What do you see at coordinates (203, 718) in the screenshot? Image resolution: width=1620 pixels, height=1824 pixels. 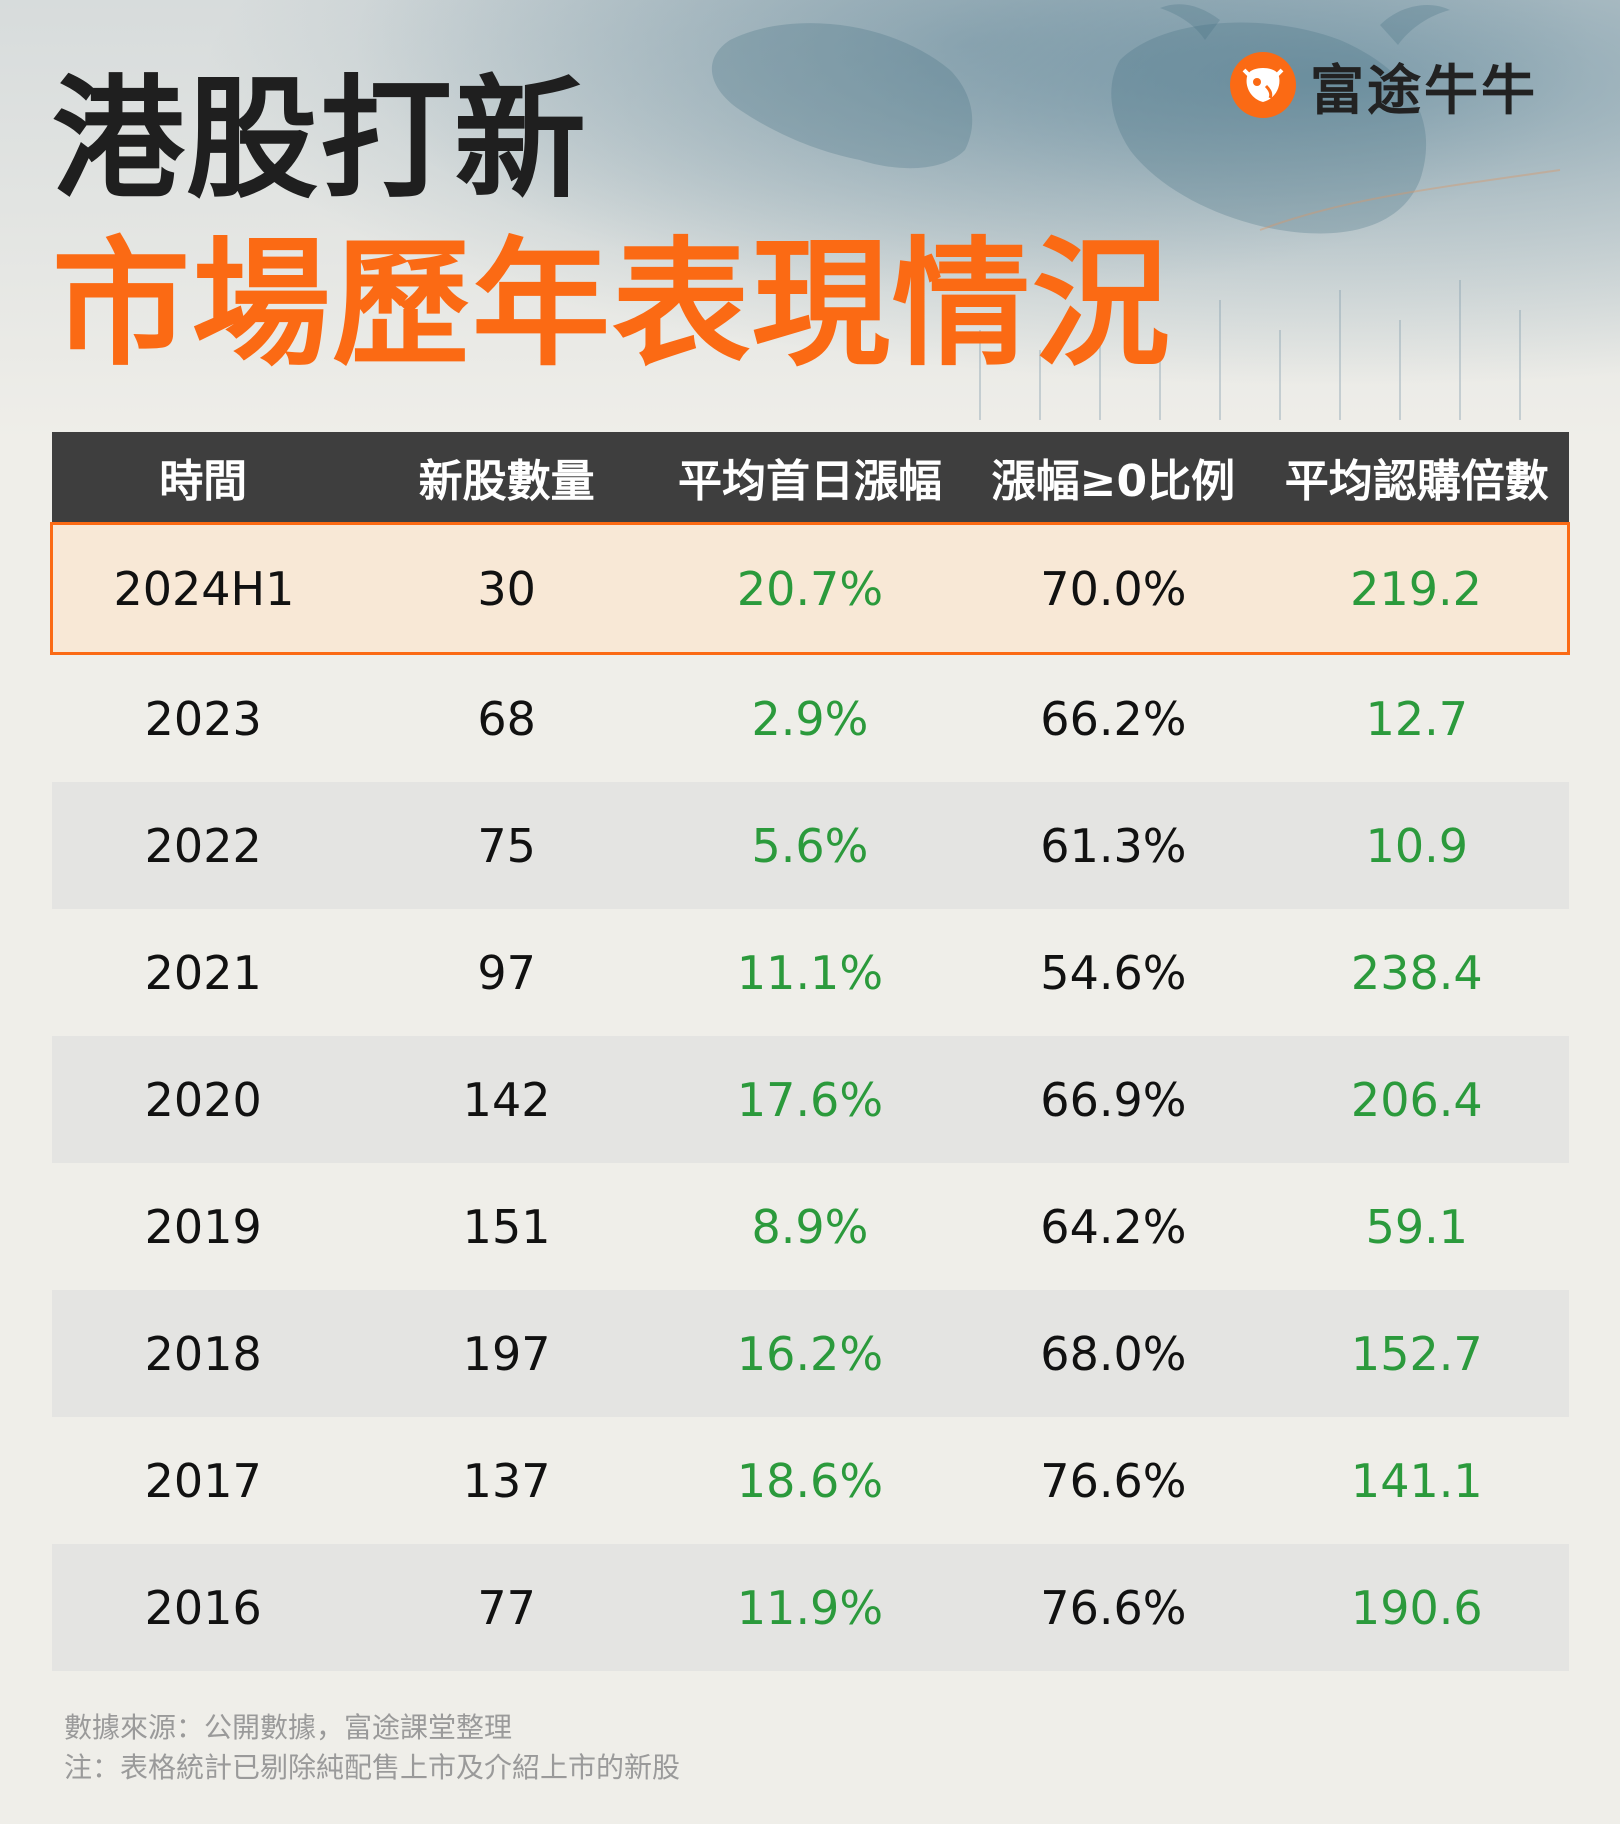 I see `cell-period: 2023` at bounding box center [203, 718].